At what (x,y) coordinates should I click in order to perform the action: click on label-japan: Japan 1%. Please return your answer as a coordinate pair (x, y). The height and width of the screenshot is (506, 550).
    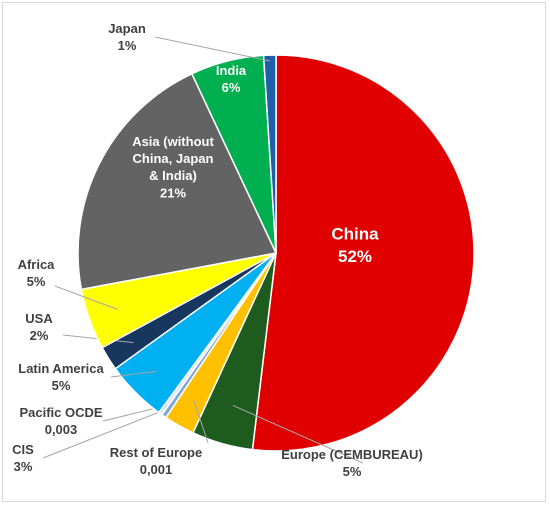
    Looking at the image, I should click on (127, 37).